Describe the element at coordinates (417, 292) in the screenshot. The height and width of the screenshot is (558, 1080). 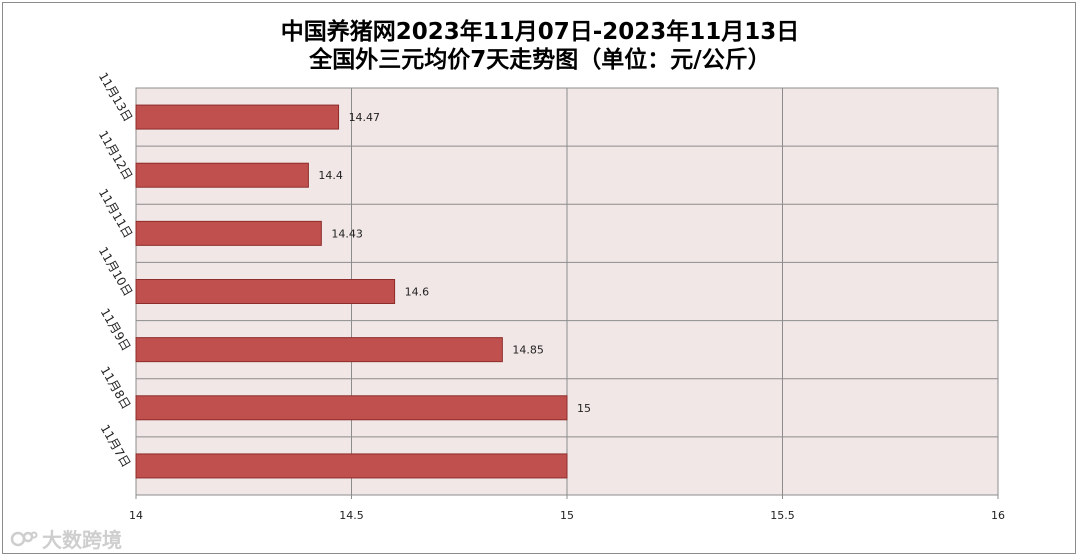
I see `data-label: 14.6` at that location.